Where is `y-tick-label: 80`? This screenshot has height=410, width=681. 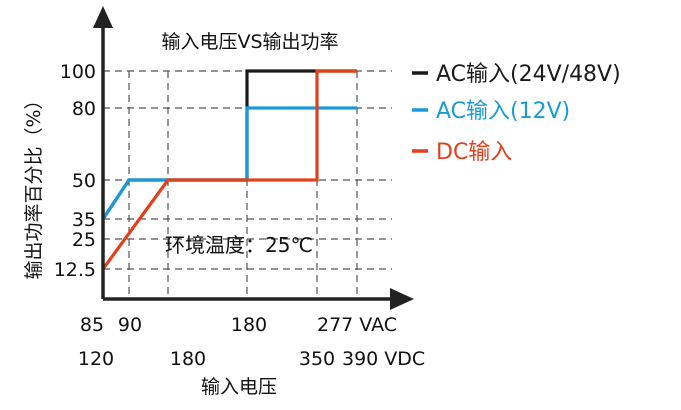
y-tick-label: 80 is located at coordinates (84, 109).